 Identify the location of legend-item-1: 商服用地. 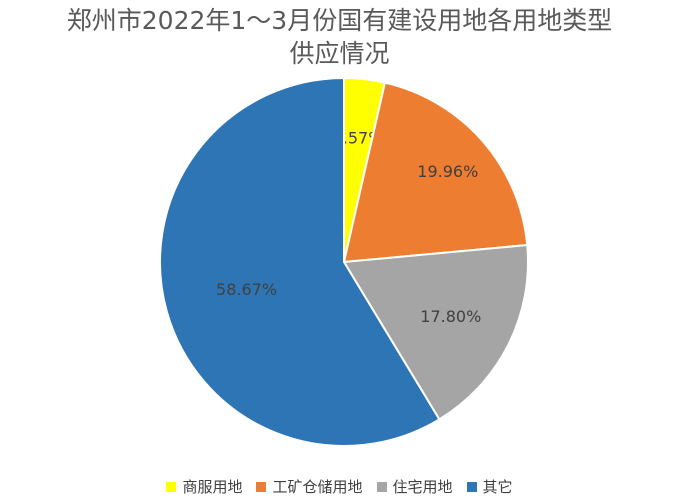
(204, 486).